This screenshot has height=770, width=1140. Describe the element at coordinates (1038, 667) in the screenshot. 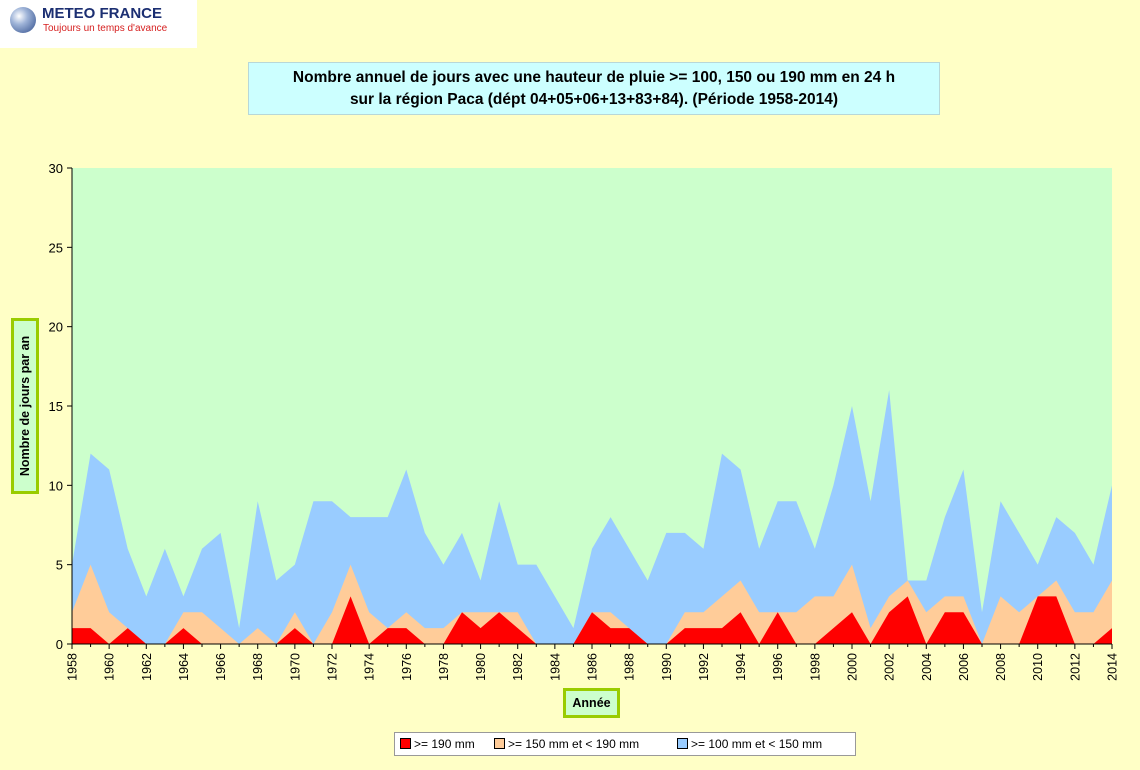

I see `x-tick-label: 2010` at that location.